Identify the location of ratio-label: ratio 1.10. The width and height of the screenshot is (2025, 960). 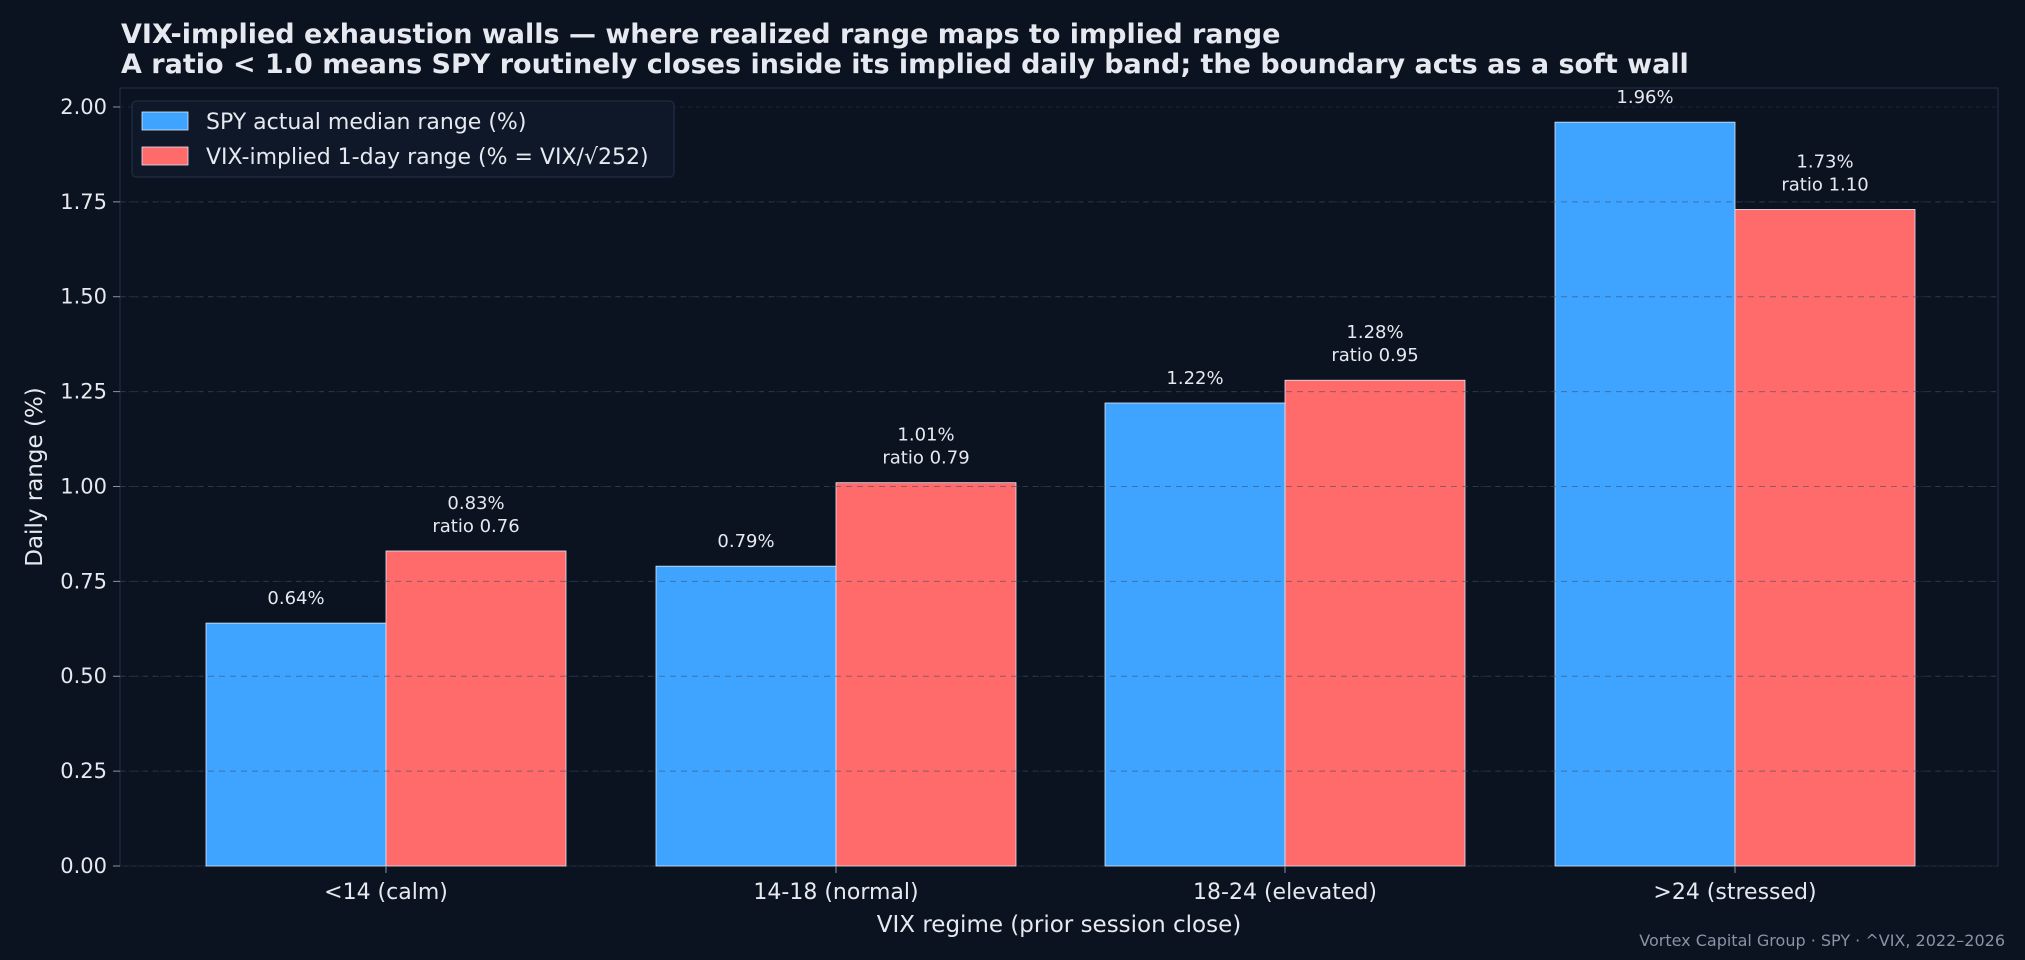
(1824, 184).